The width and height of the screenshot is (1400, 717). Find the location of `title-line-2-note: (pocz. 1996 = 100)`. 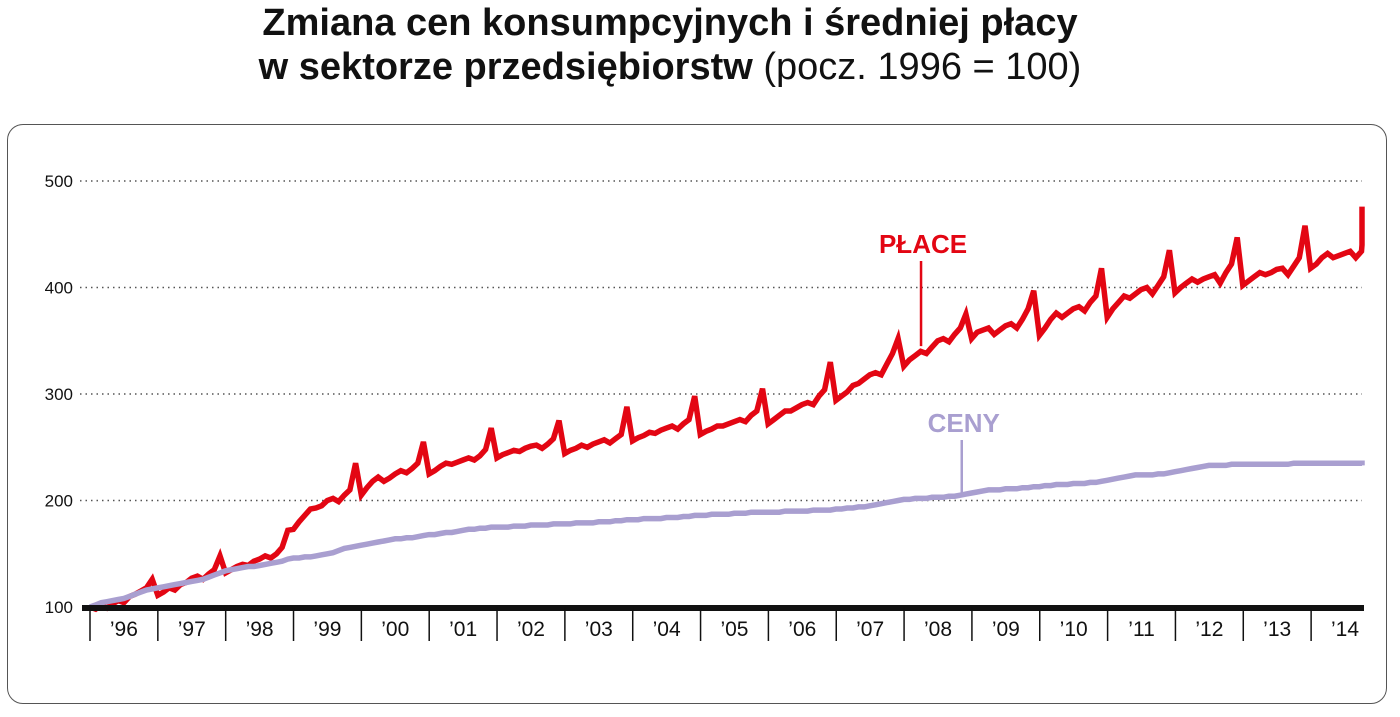

title-line-2-note: (pocz. 1996 = 100) is located at coordinates (917, 67).